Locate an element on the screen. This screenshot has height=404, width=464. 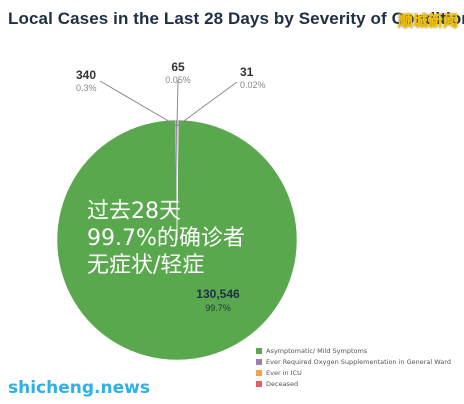
overlay-line: 无症状/轻症 is located at coordinates (146, 265).